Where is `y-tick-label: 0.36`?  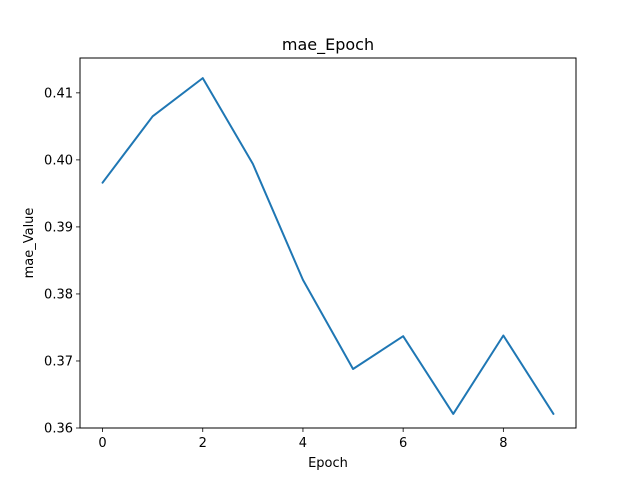
y-tick-label: 0.36 is located at coordinates (58, 429).